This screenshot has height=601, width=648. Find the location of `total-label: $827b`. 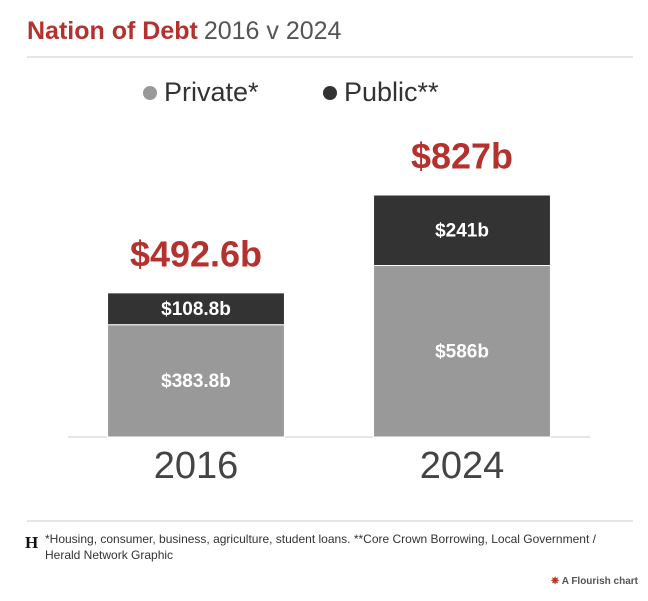

total-label: $827b is located at coordinates (462, 156).